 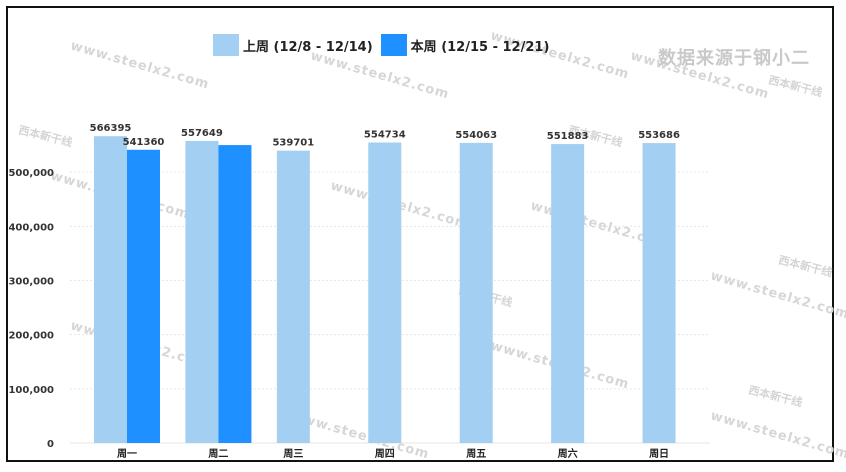 I want to click on data-label: 566395, so click(x=111, y=128).